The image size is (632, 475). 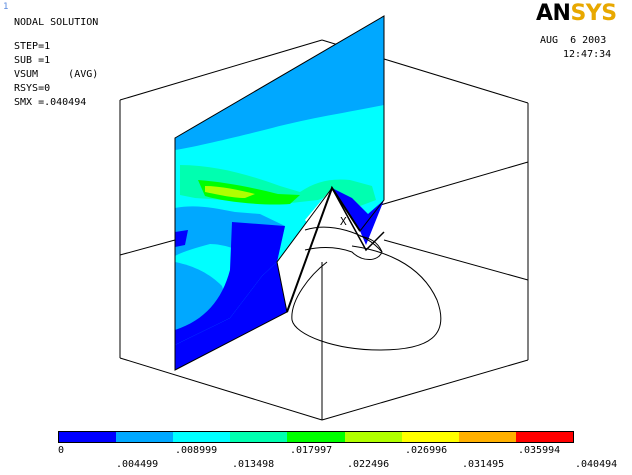 What do you see at coordinates (483, 464) in the screenshot?
I see `legend-label: .031495` at bounding box center [483, 464].